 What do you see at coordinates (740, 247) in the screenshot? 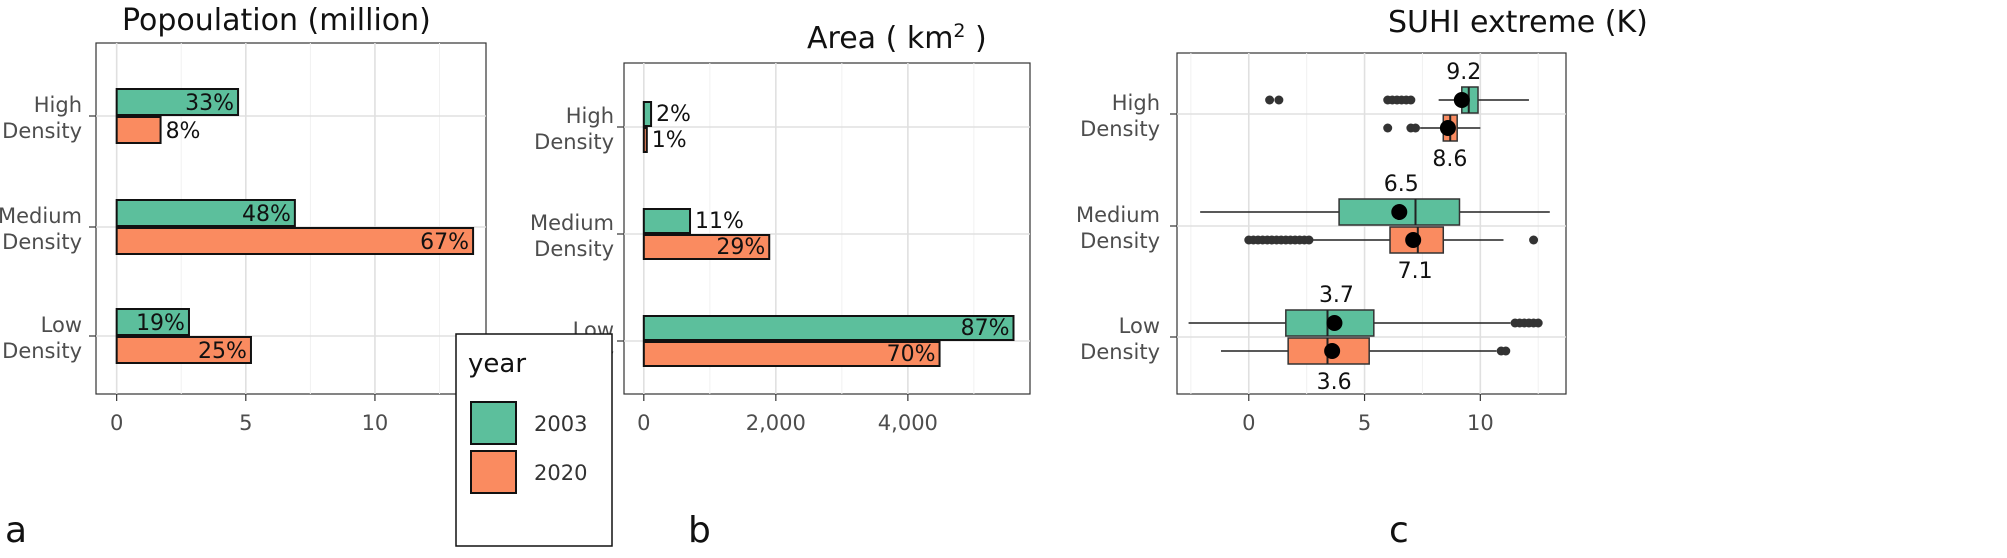
I see `bar-data-label: 29%` at bounding box center [740, 247].